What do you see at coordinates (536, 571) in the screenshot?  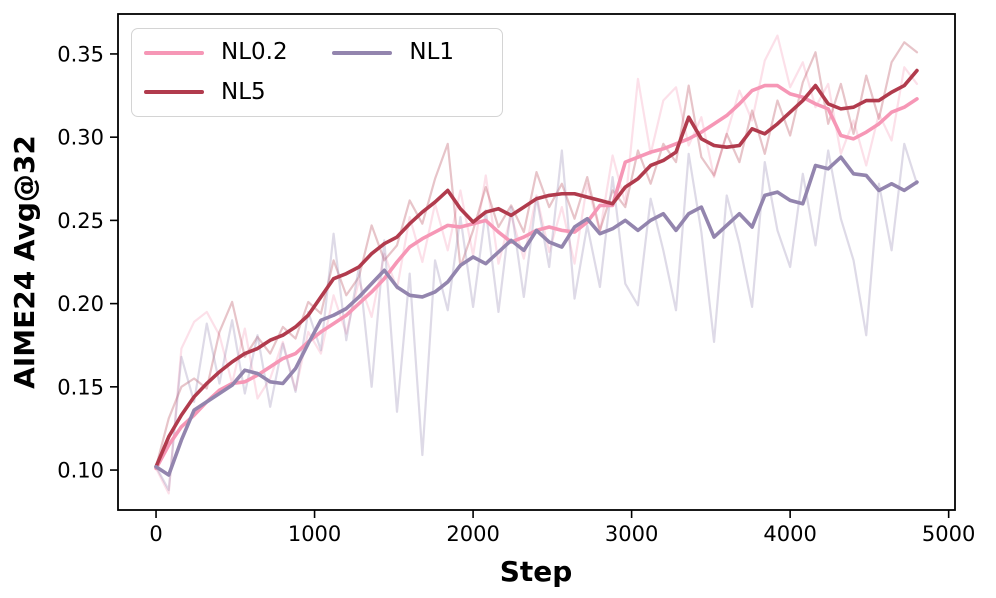 I see `x-axis-label: Step` at bounding box center [536, 571].